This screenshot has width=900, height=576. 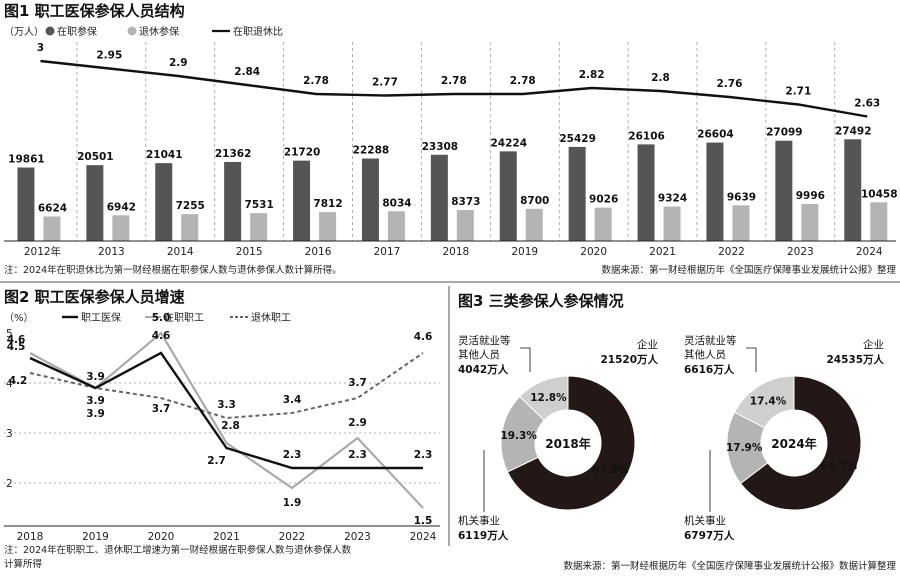 I want to click on fig2-point-label: 4.5, so click(x=16, y=347).